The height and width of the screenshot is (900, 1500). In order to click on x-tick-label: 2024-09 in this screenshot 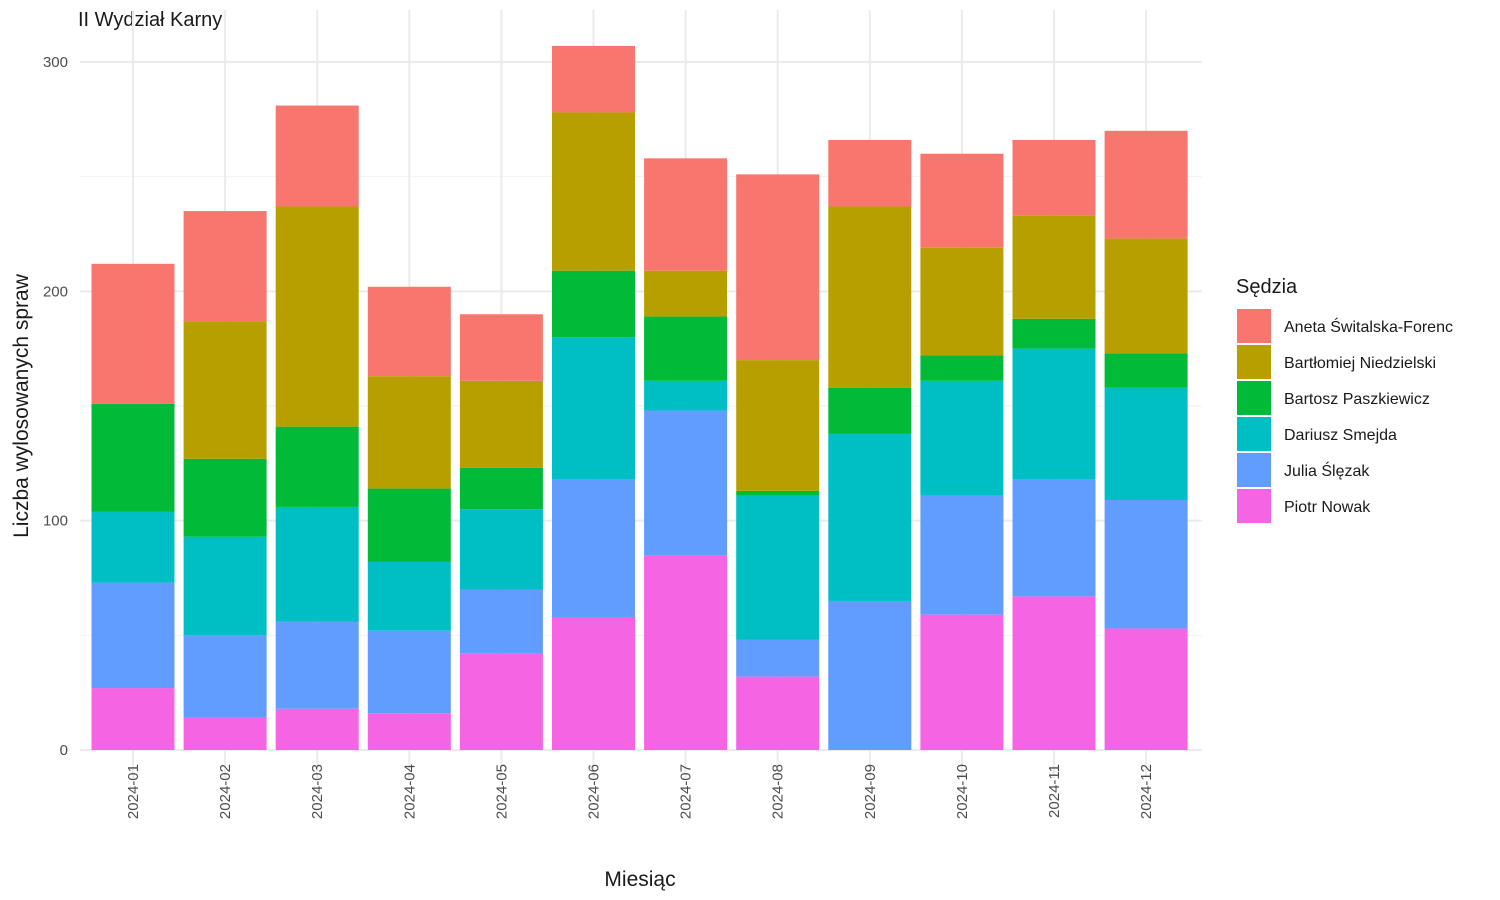, I will do `click(870, 791)`.